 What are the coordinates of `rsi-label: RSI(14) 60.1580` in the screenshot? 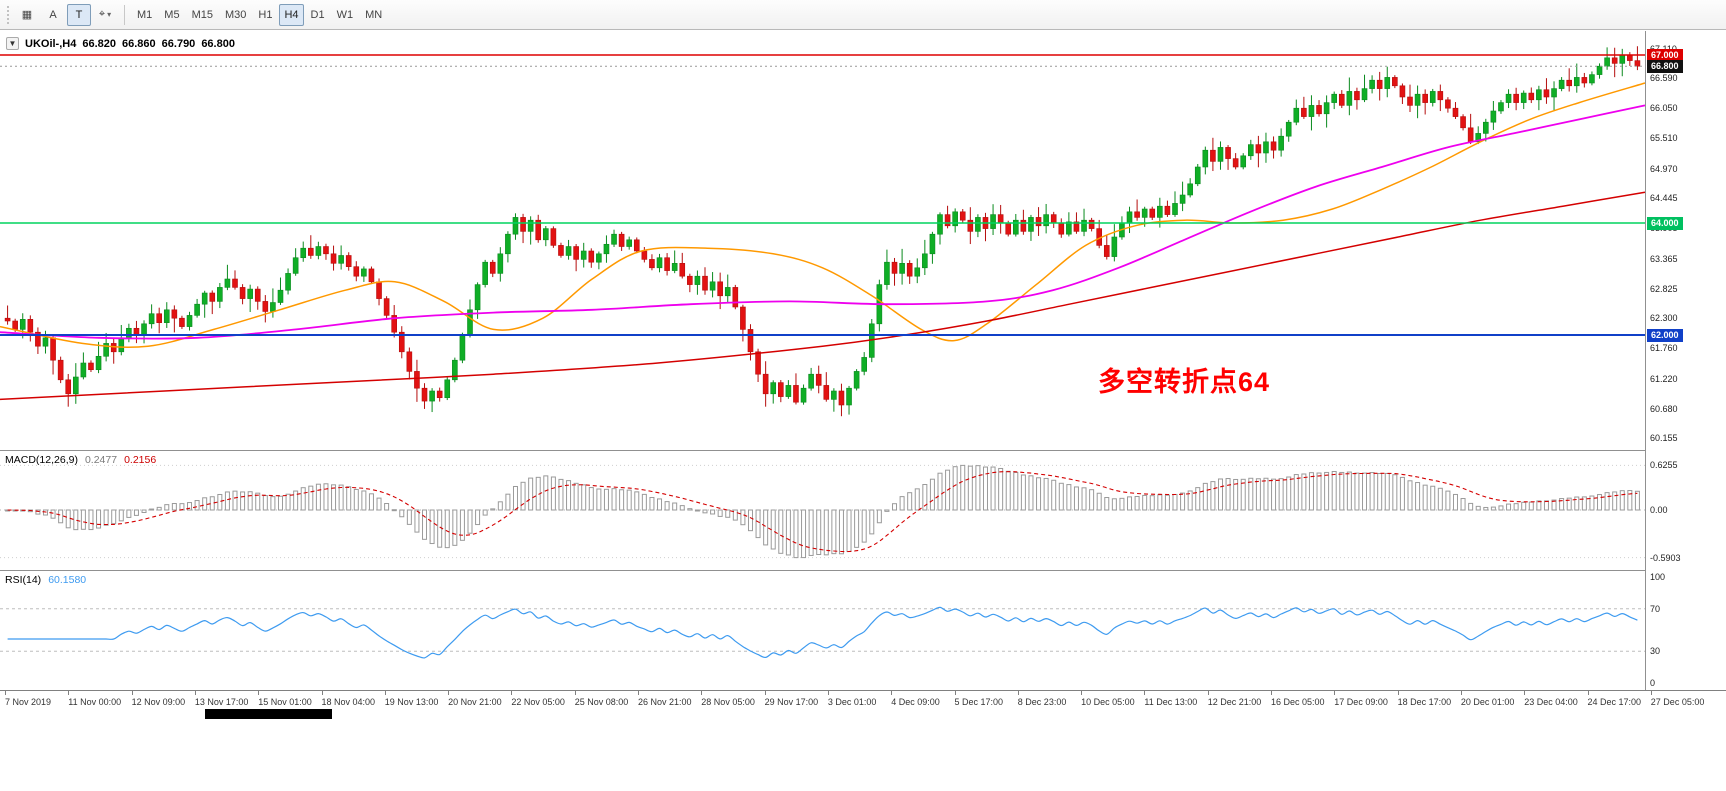 It's located at (45, 580).